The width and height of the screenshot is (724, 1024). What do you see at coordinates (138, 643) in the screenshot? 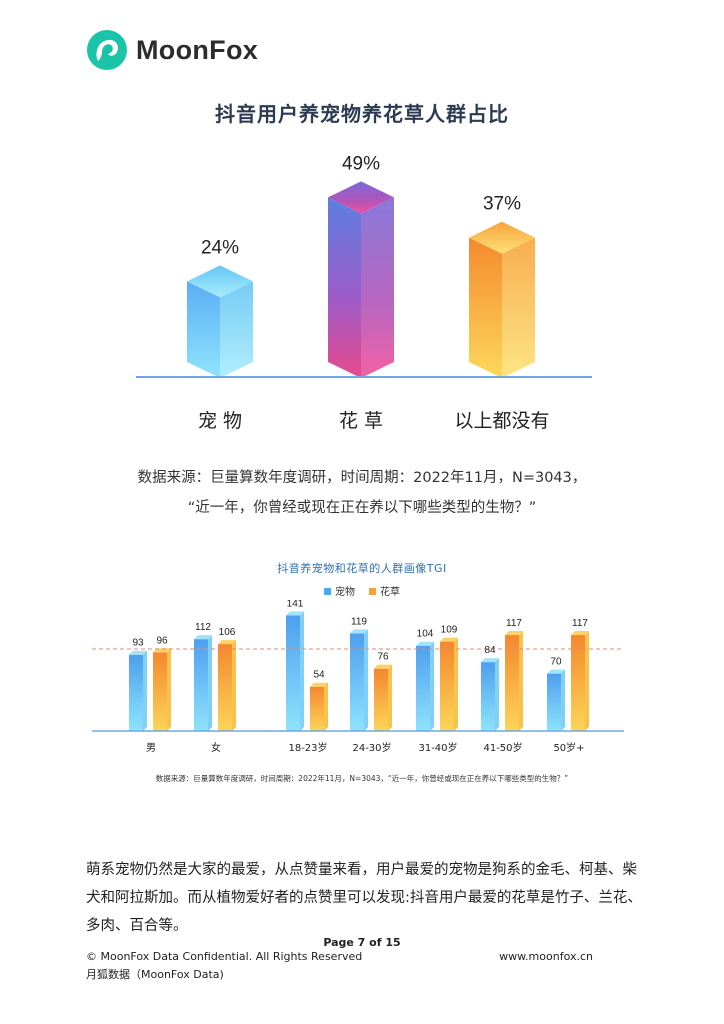
I see `chart2-value-label: 93` at bounding box center [138, 643].